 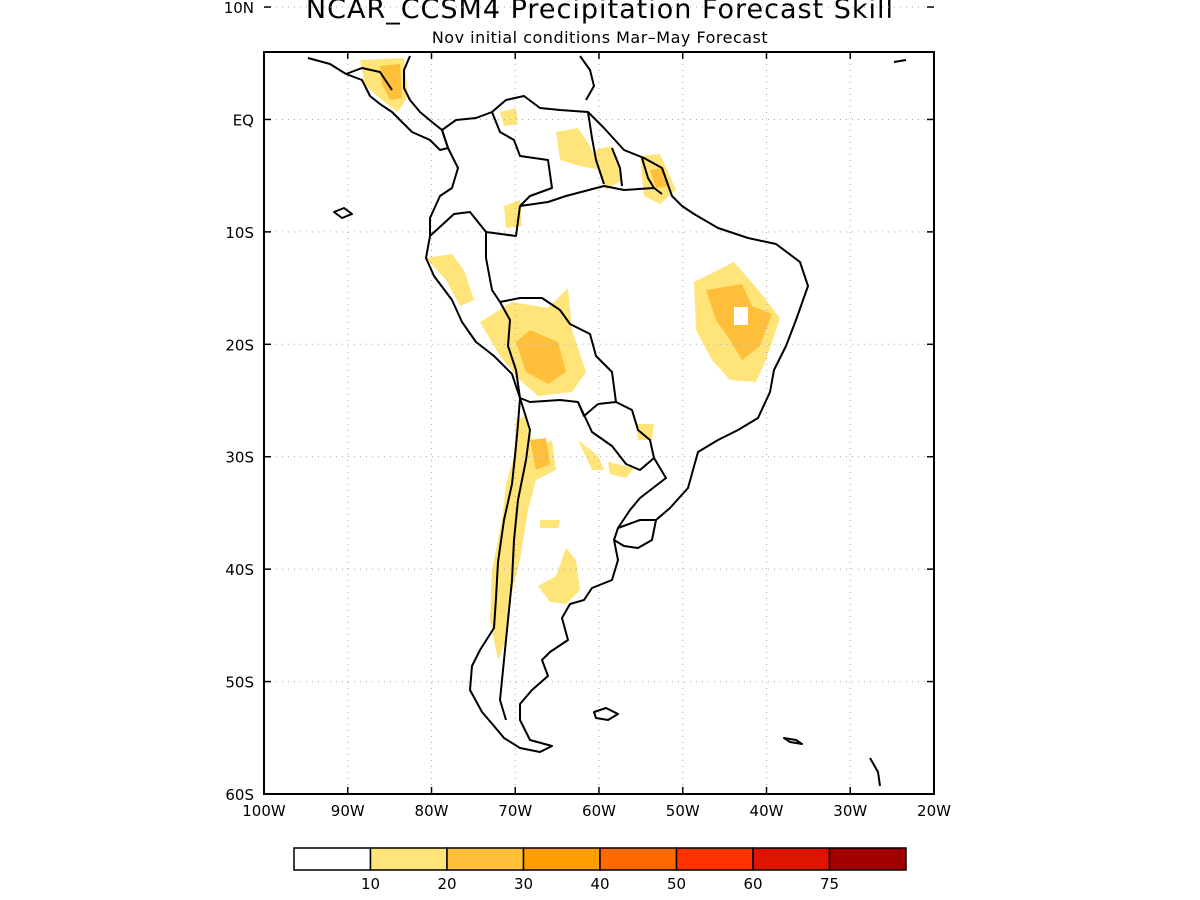 What do you see at coordinates (850, 811) in the screenshot?
I see `x-tick-label: 30W` at bounding box center [850, 811].